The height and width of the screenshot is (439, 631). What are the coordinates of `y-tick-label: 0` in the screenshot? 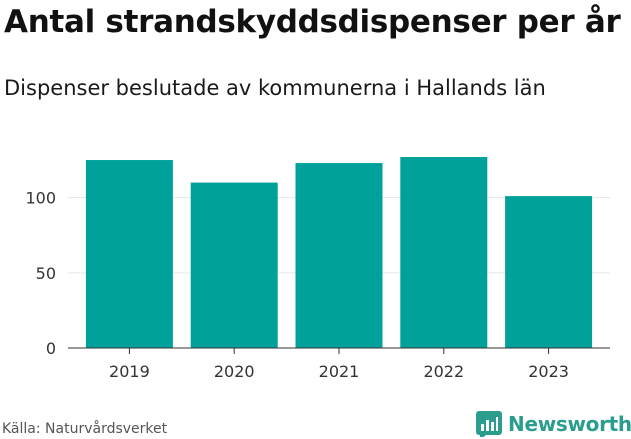 It's located at (51, 348).